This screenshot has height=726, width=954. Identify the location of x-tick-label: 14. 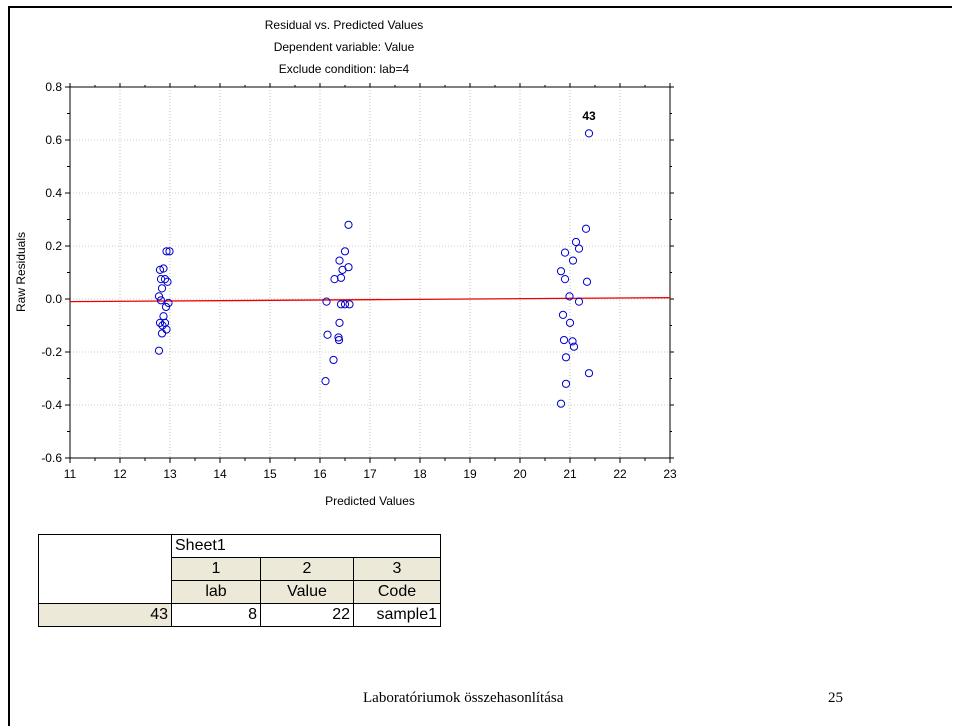
(220, 474).